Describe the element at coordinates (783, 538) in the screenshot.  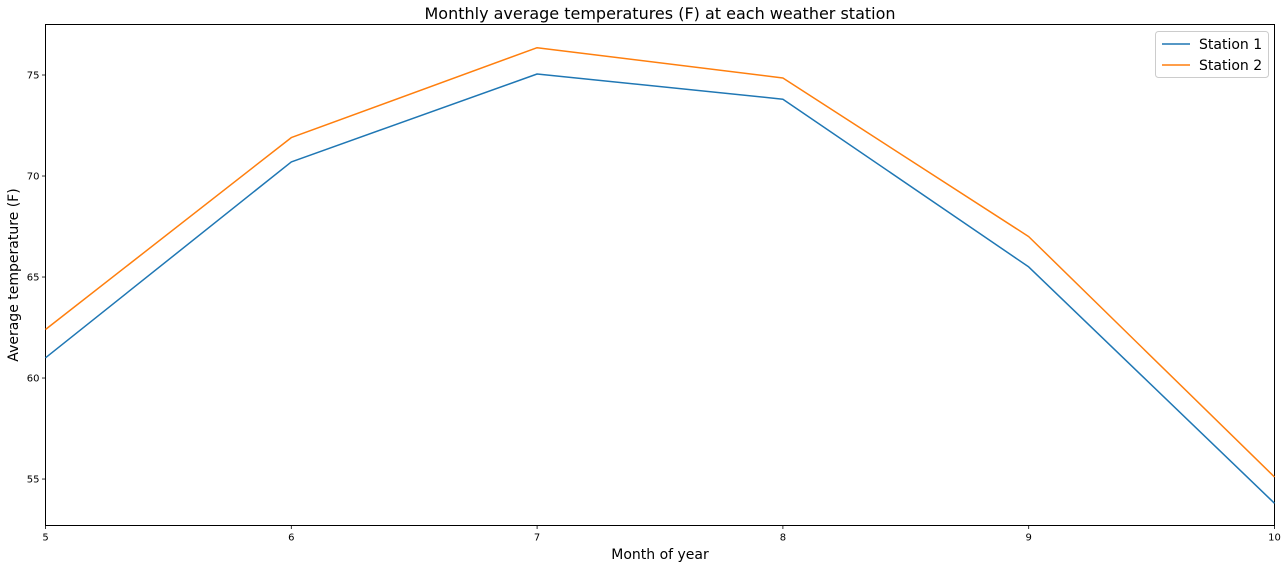
I see `x-tick-label: 8` at that location.